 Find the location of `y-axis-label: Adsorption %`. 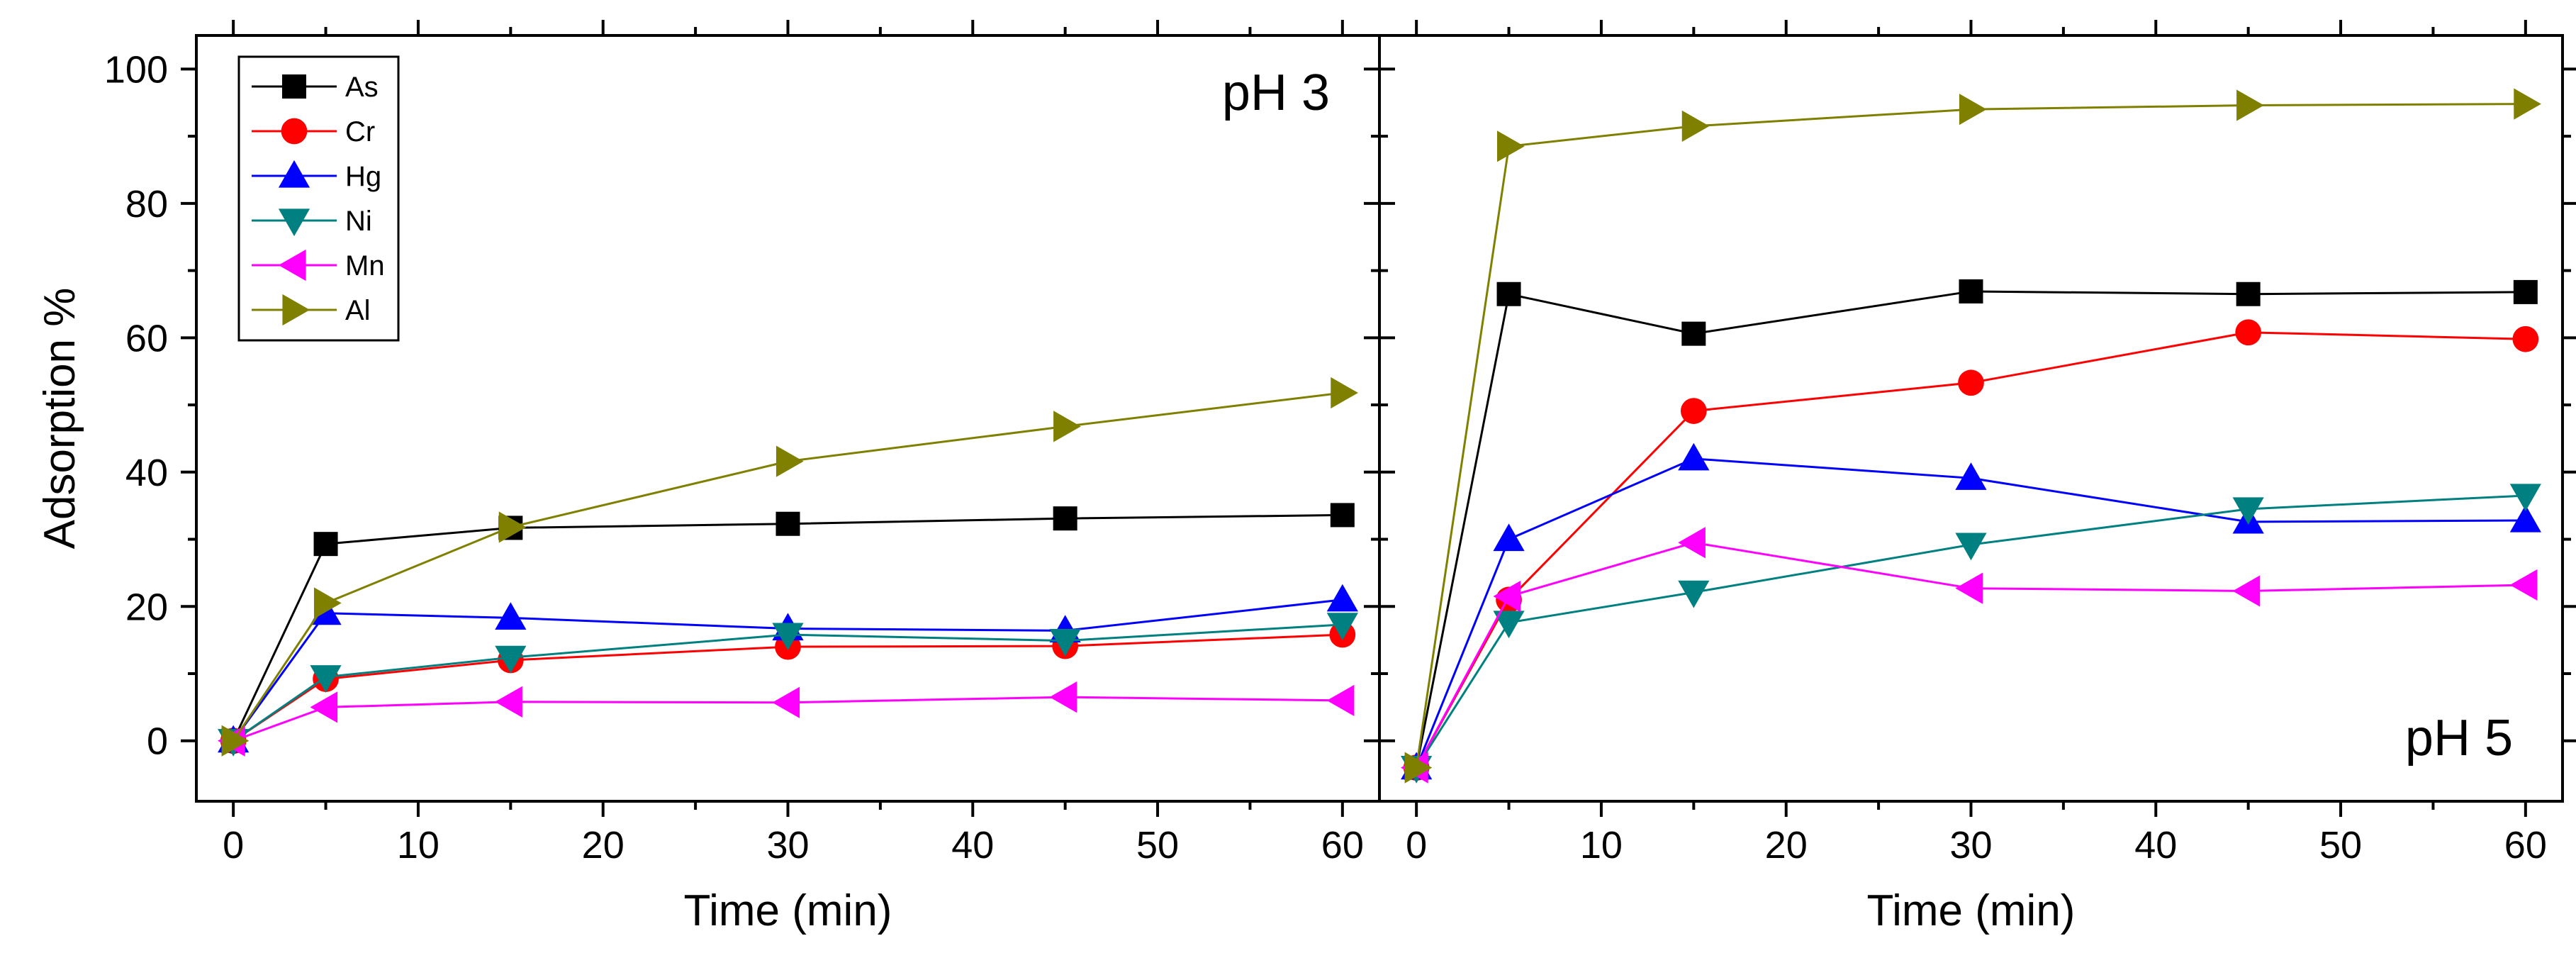

y-axis-label: Adsorption % is located at coordinates (59, 419).